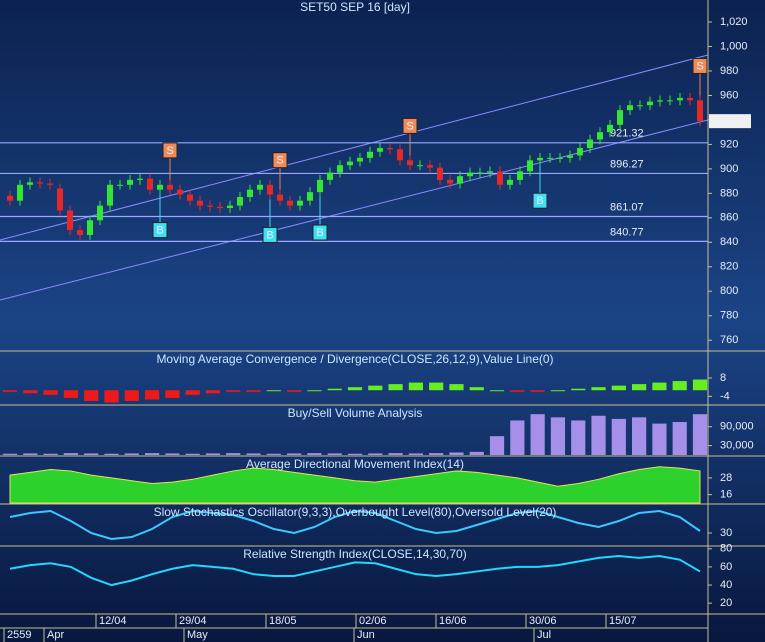  What do you see at coordinates (193, 621) in the screenshot?
I see `x-tick-label: 29/04` at bounding box center [193, 621].